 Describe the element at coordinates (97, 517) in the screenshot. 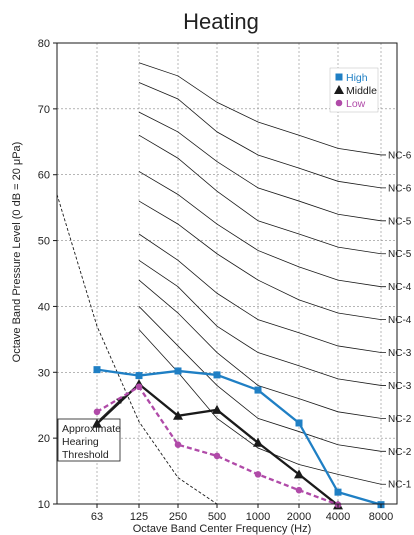

I see `x-tick-label: 63` at that location.